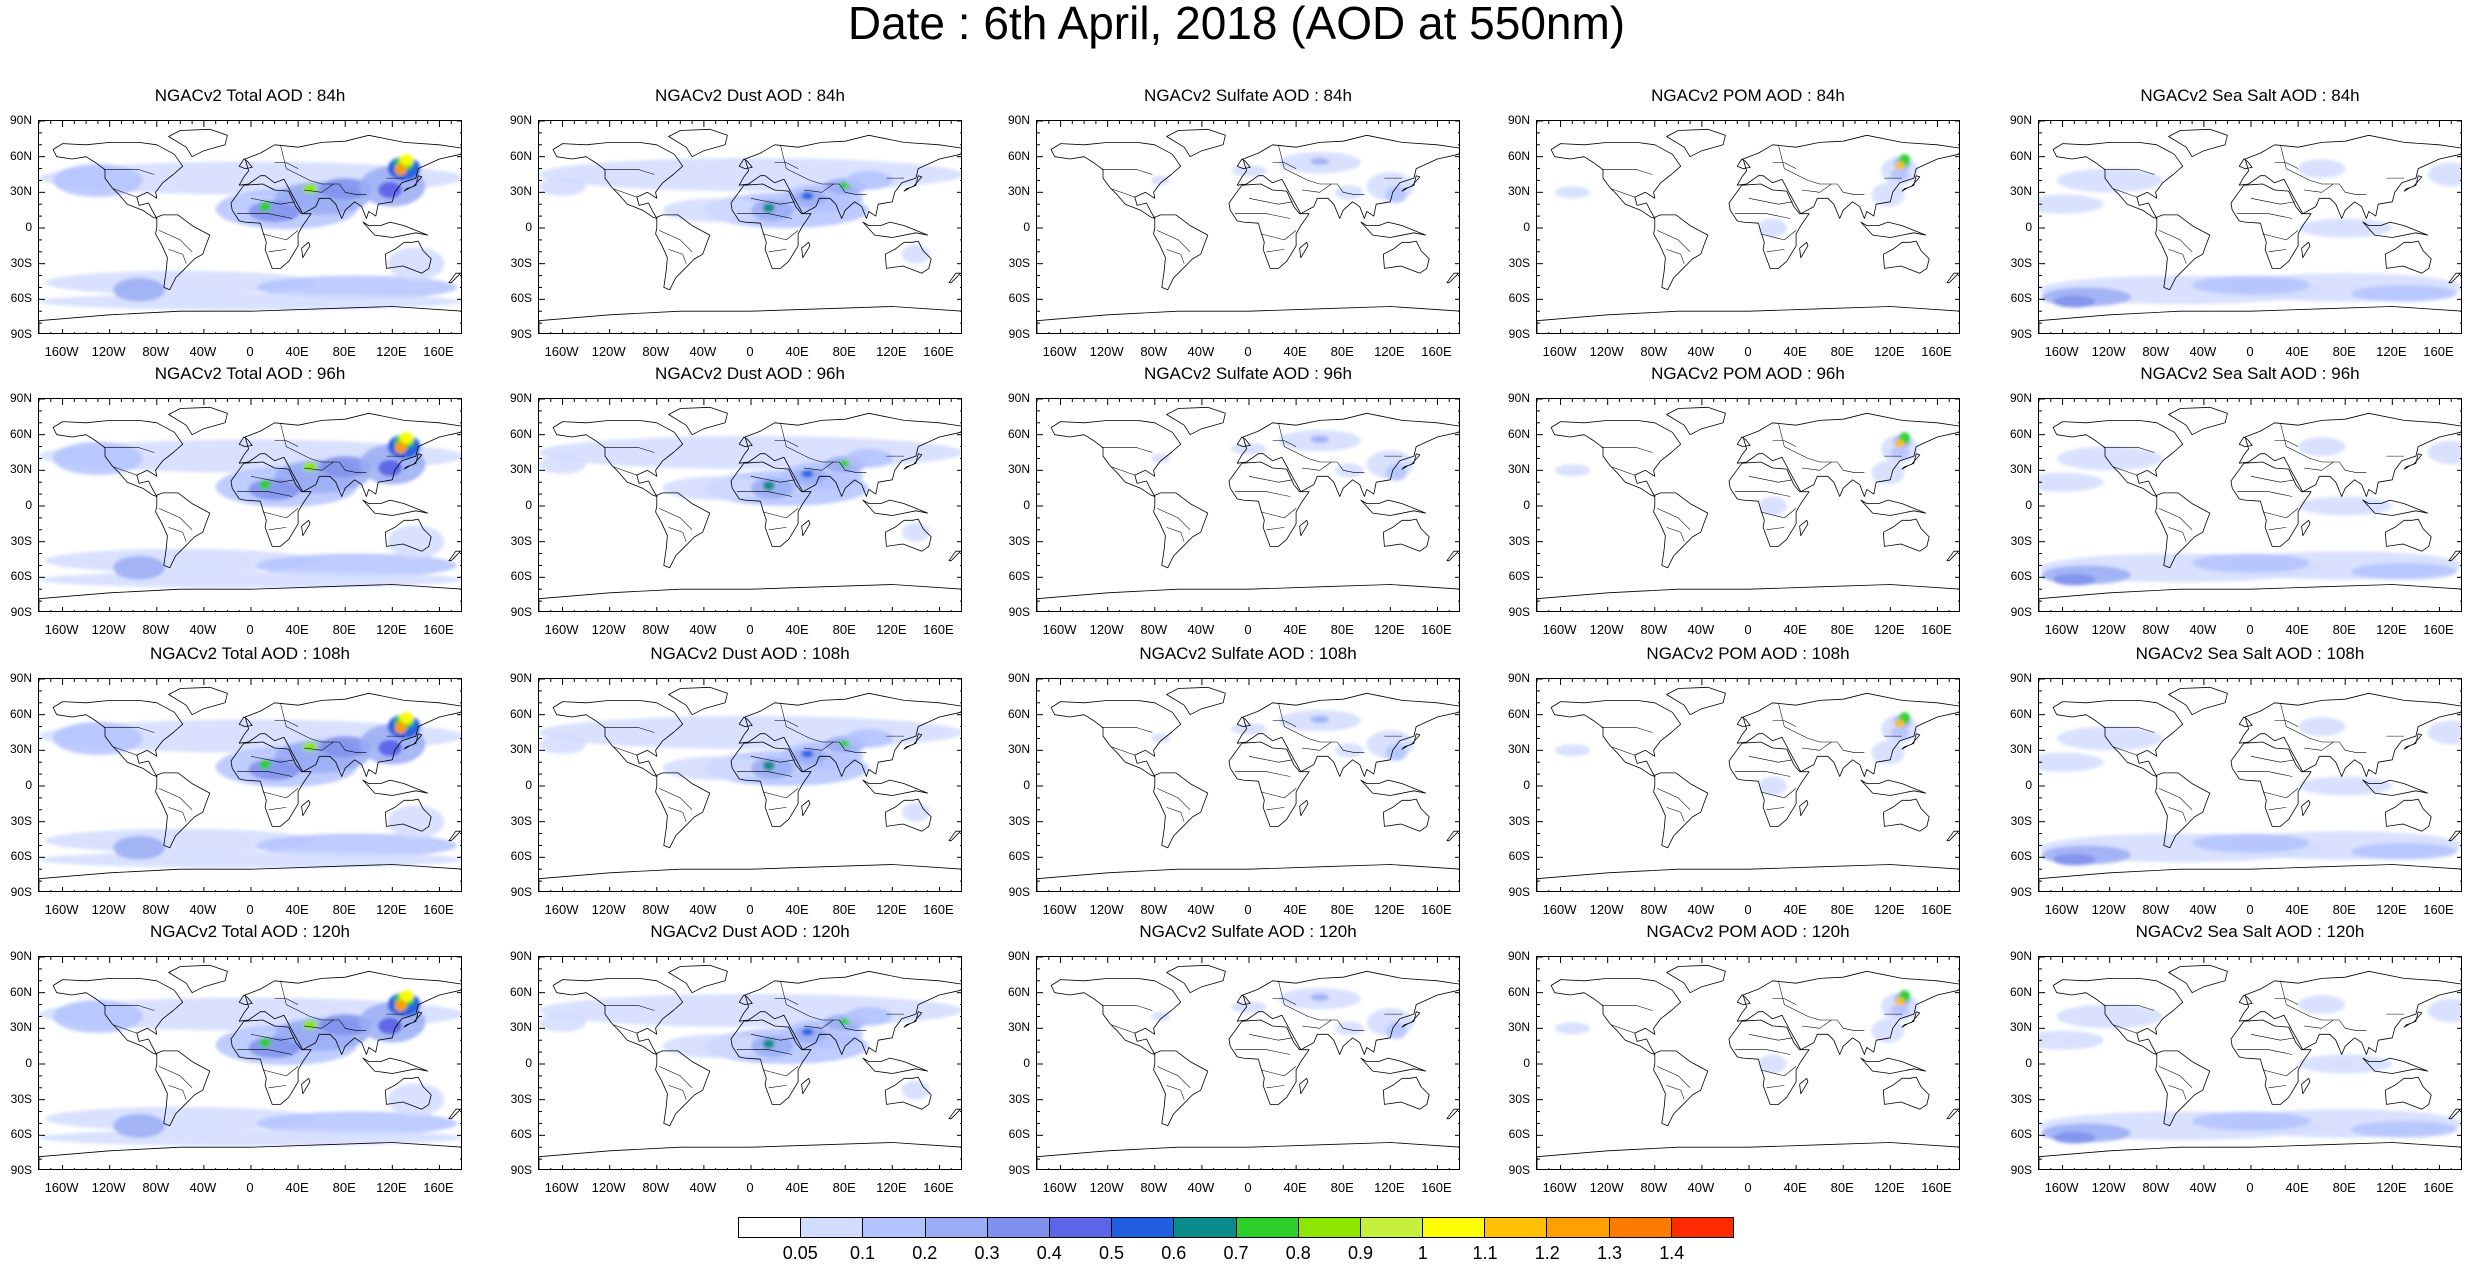 Image resolution: width=2473 pixels, height=1264 pixels. Describe the element at coordinates (1360, 1253) in the screenshot. I see `colorbar-label: 0.9` at that location.